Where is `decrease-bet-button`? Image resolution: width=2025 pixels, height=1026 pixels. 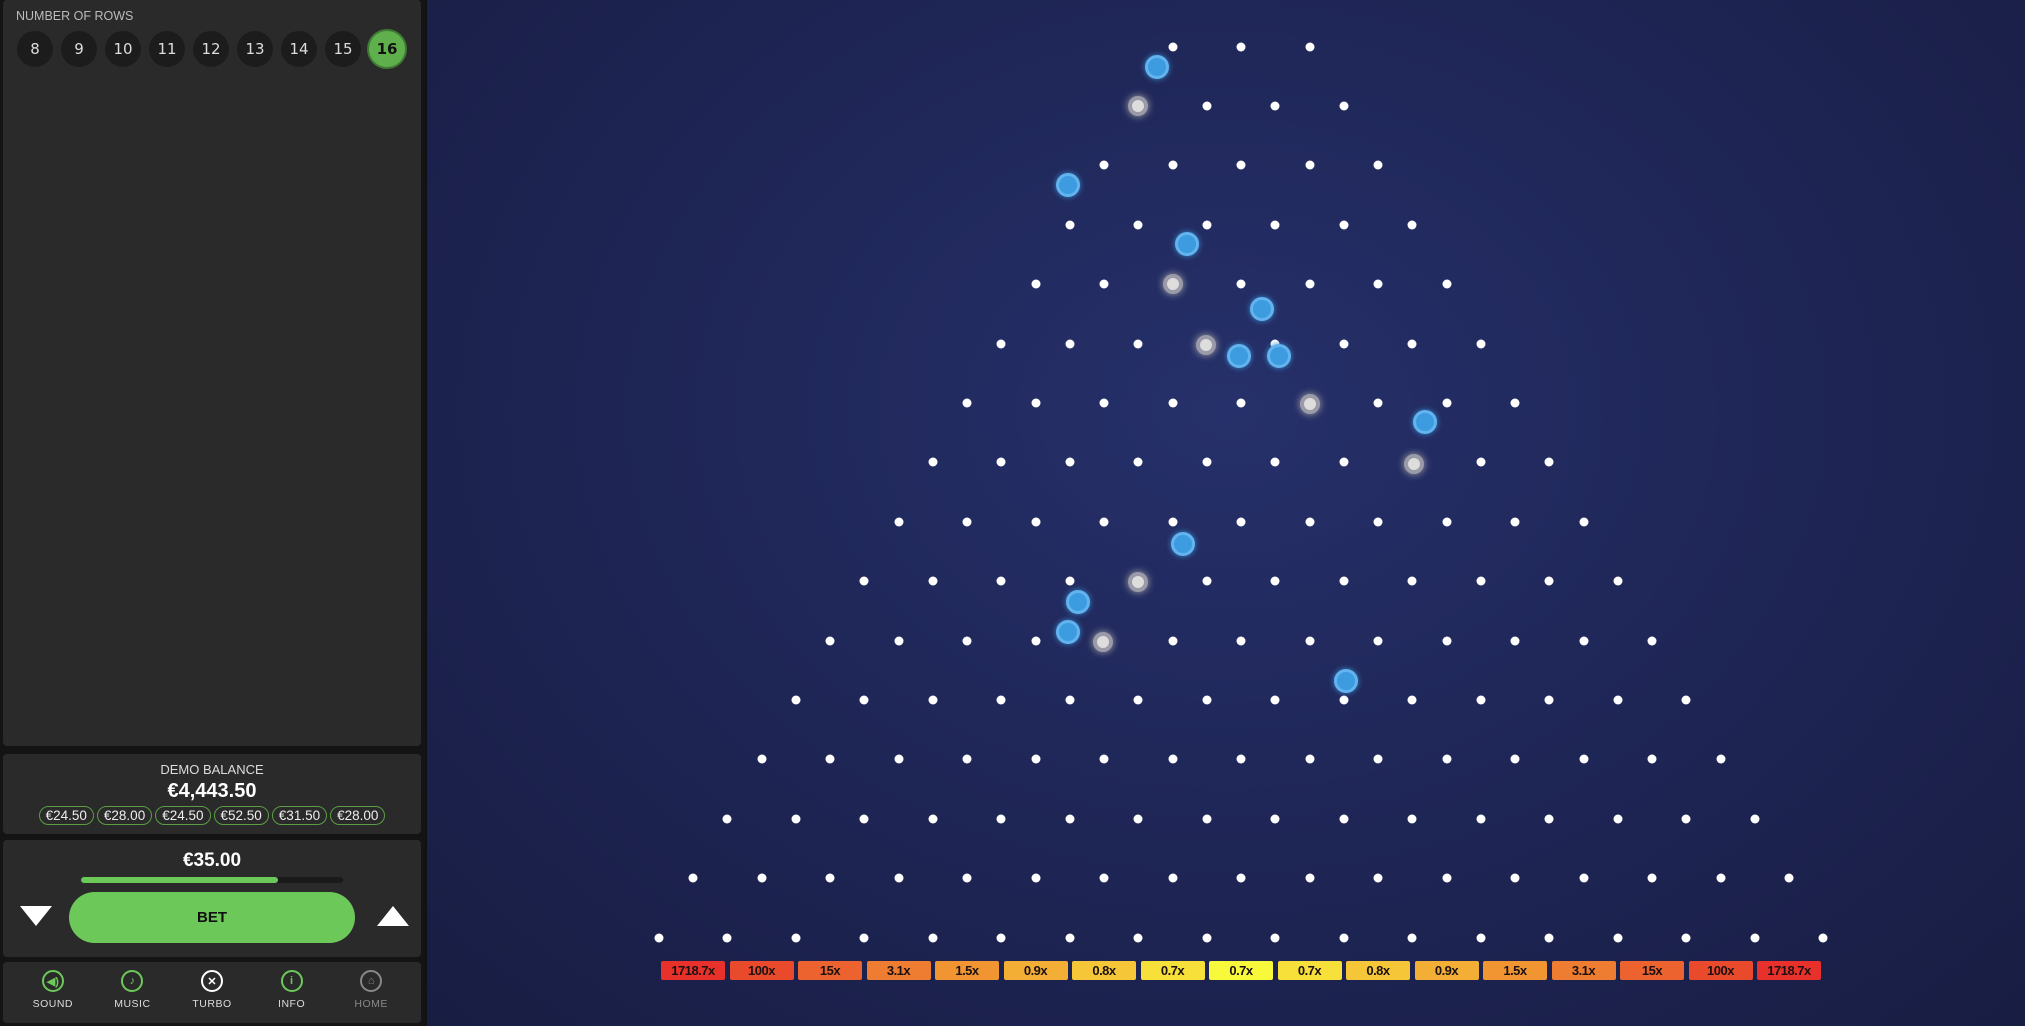
decrease-bet-button is located at coordinates (36, 916).